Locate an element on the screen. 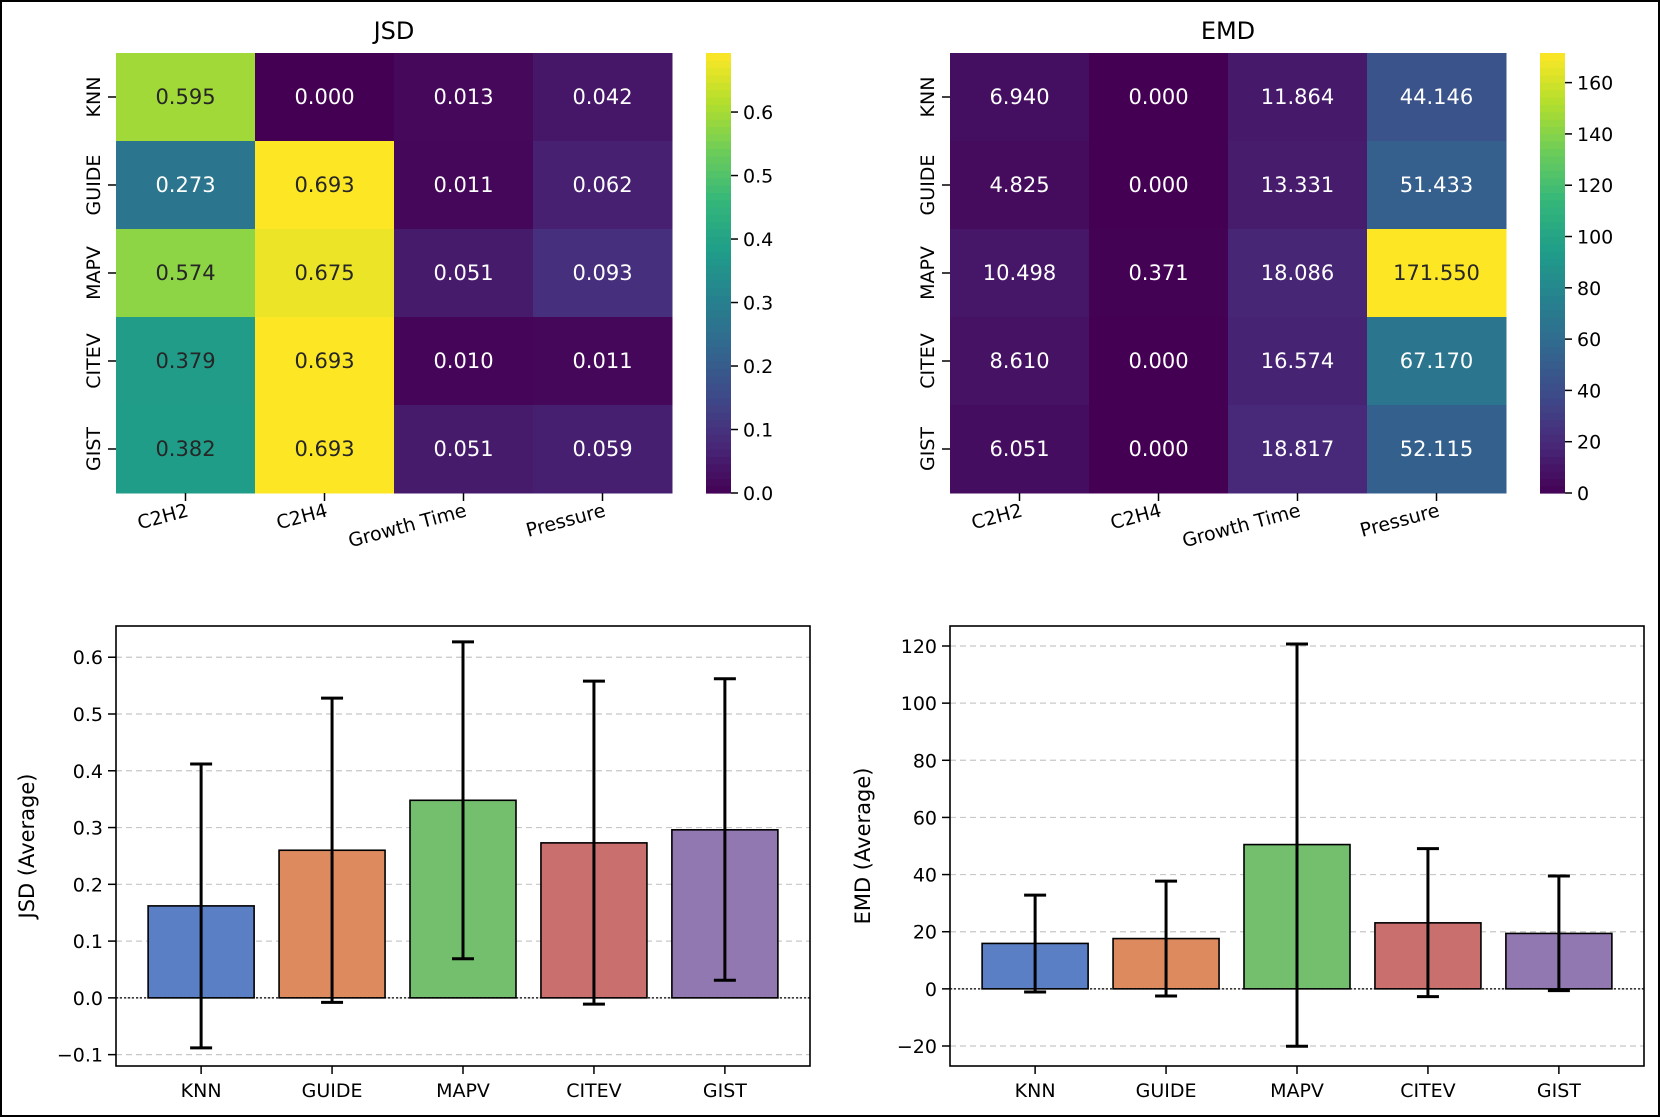 The height and width of the screenshot is (1117, 1660). jsd-bar-y-tick-label: 0.4 is located at coordinates (88, 772).